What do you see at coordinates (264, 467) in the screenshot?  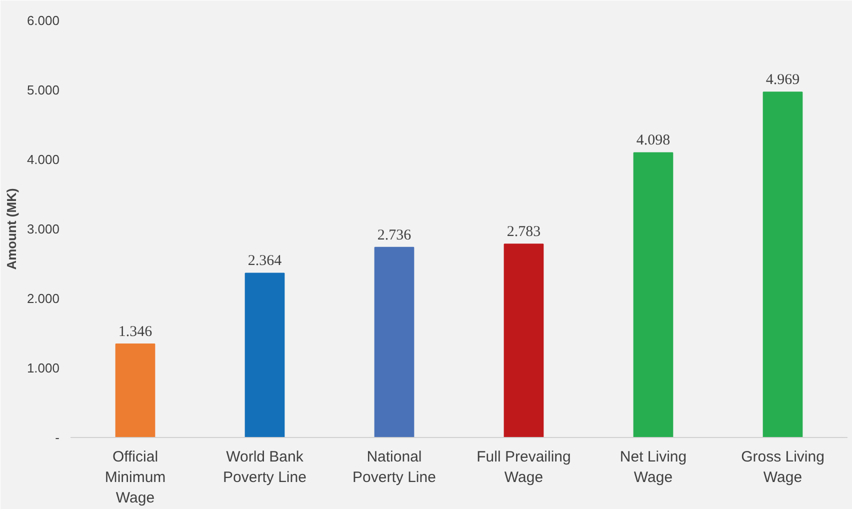 I see `x-tick-label: World Bank Poverty Line` at bounding box center [264, 467].